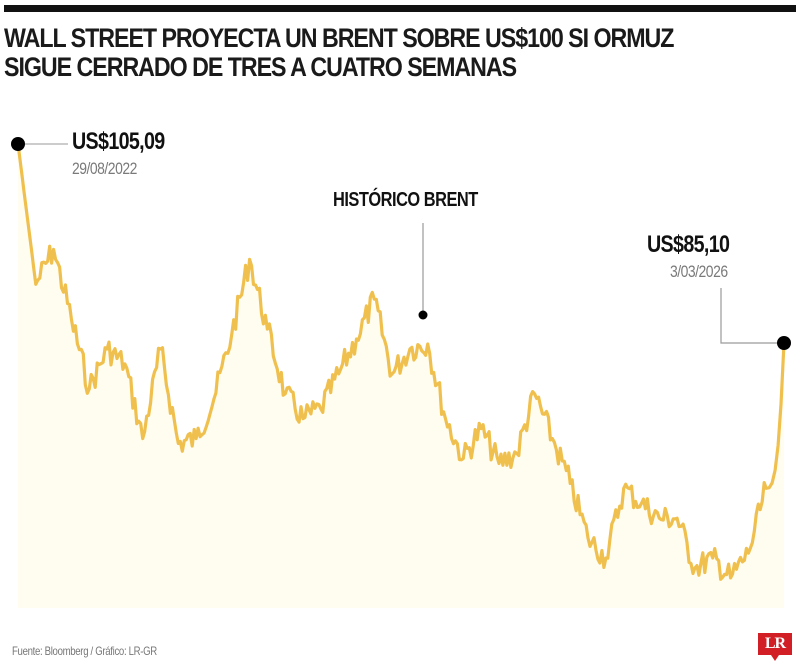 This screenshot has width=800, height=666. I want to click on start-marker, so click(18, 144).